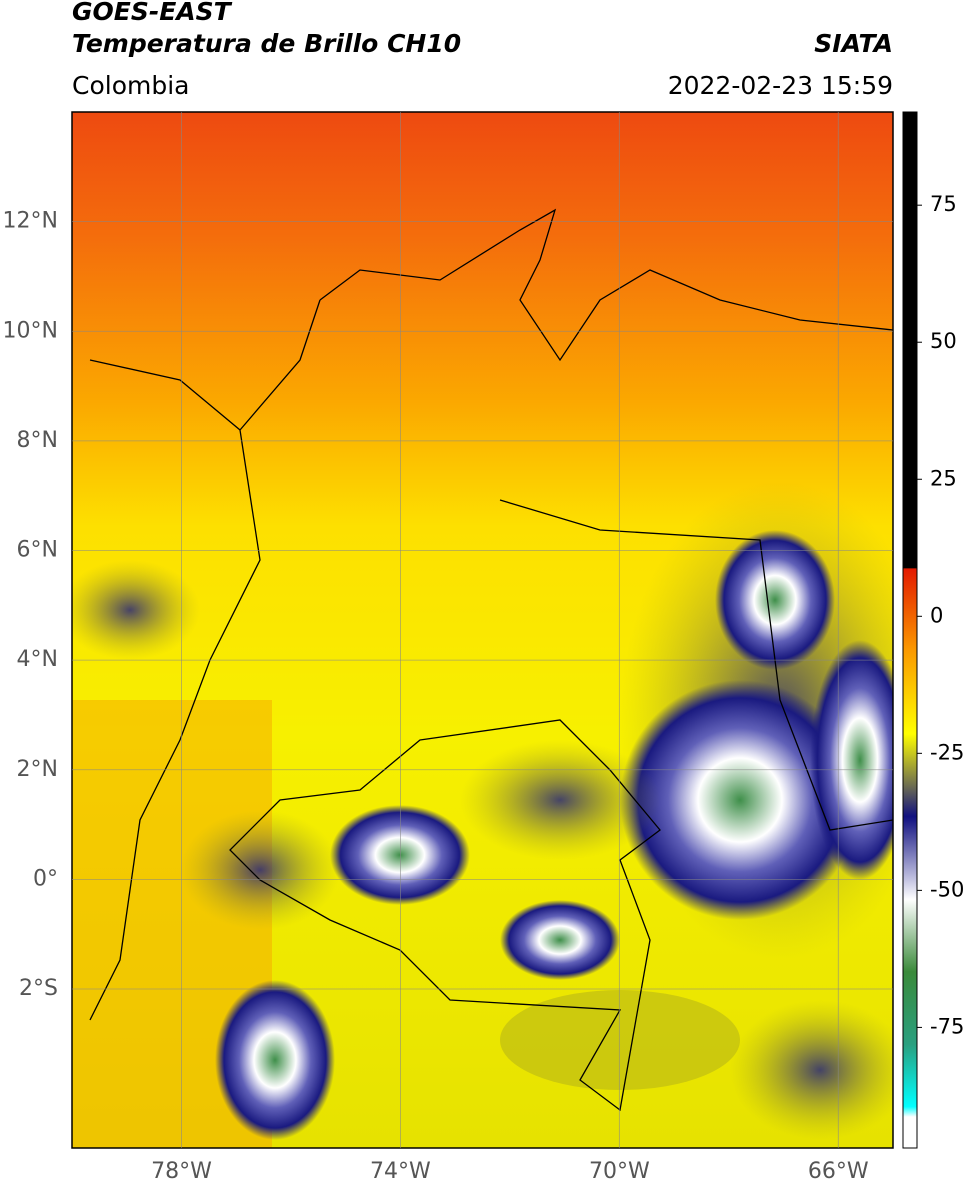 This screenshot has width=966, height=1194. What do you see at coordinates (37, 550) in the screenshot?
I see `y-tick-label: 6°N` at bounding box center [37, 550].